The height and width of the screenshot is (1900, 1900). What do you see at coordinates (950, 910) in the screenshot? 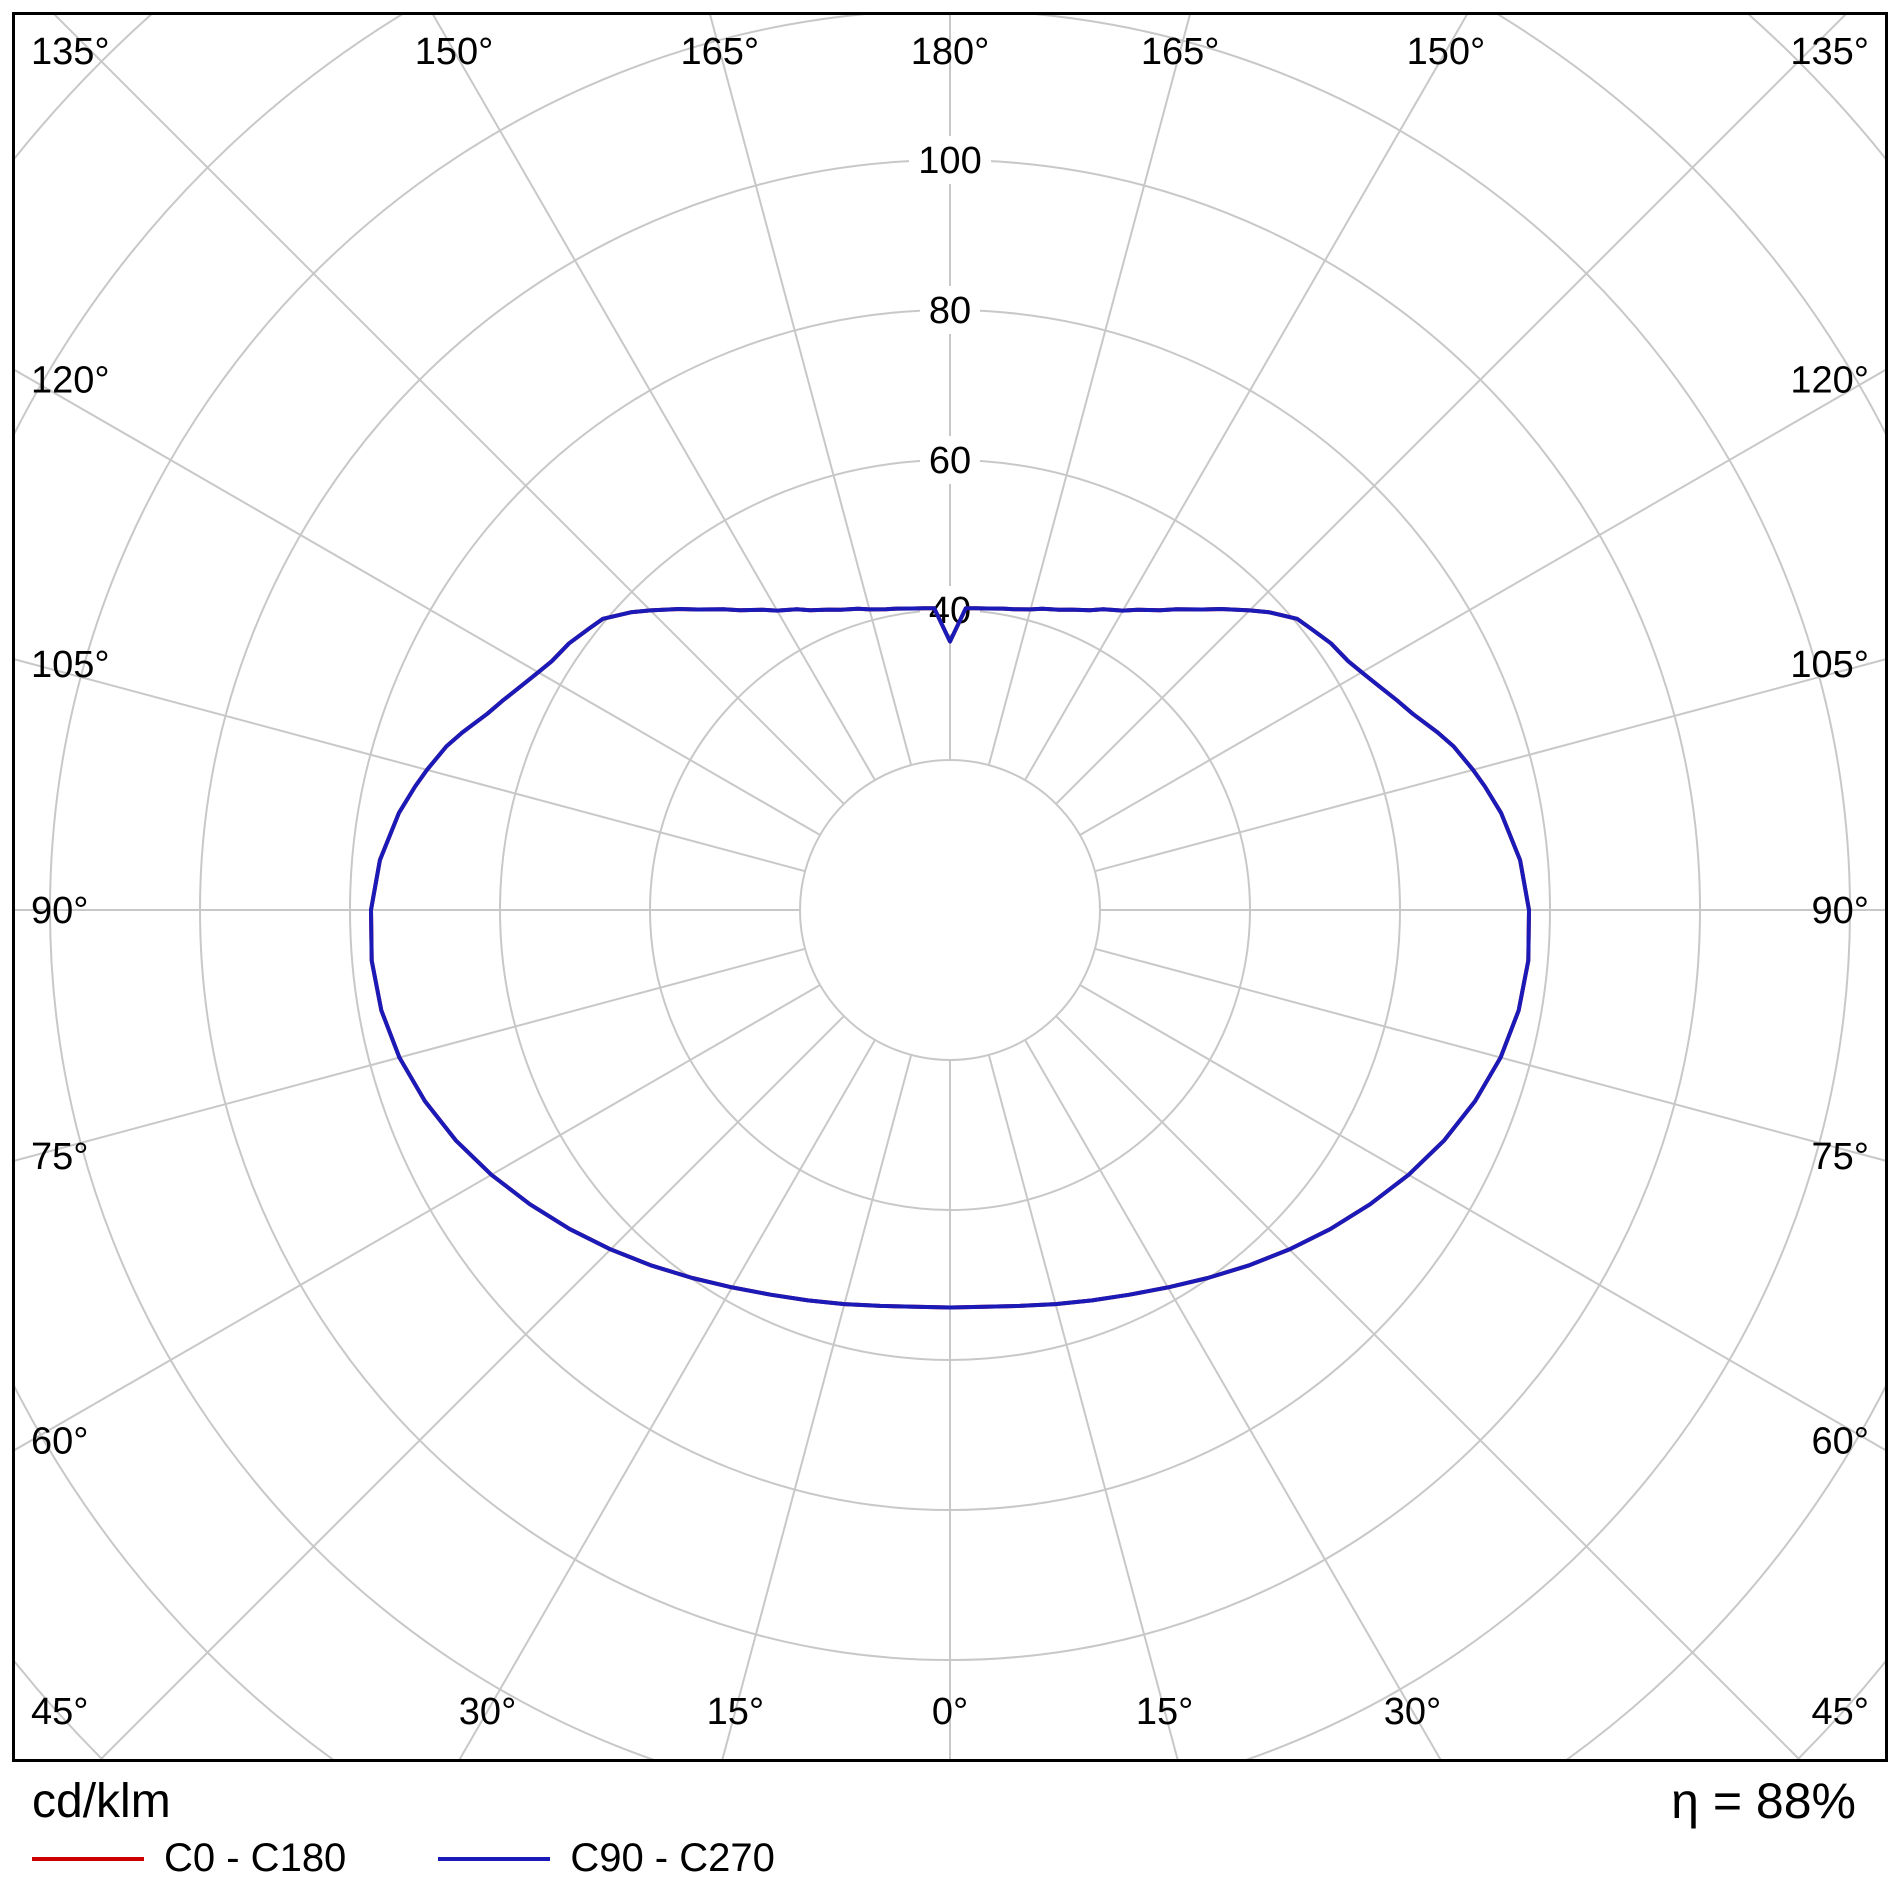
I see `grid-ring` at bounding box center [950, 910].